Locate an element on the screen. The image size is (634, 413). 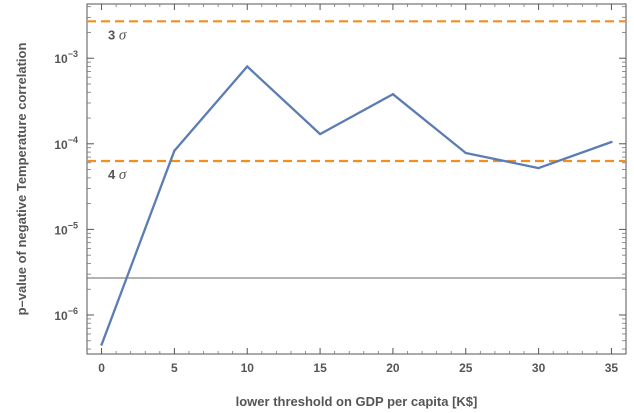
x-tick-label: 0 is located at coordinates (101, 368).